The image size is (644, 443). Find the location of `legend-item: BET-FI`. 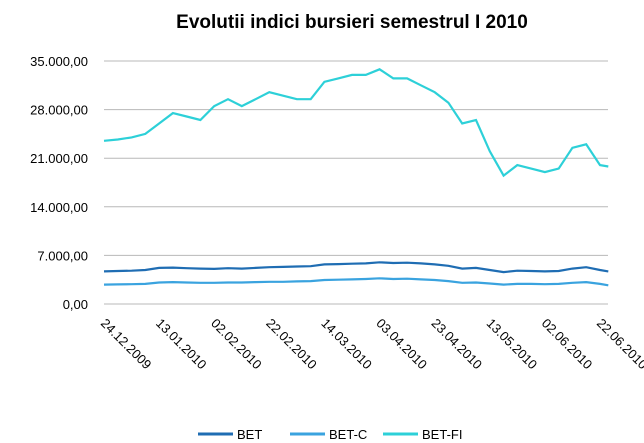

legend-item: BET-FI is located at coordinates (422, 434).